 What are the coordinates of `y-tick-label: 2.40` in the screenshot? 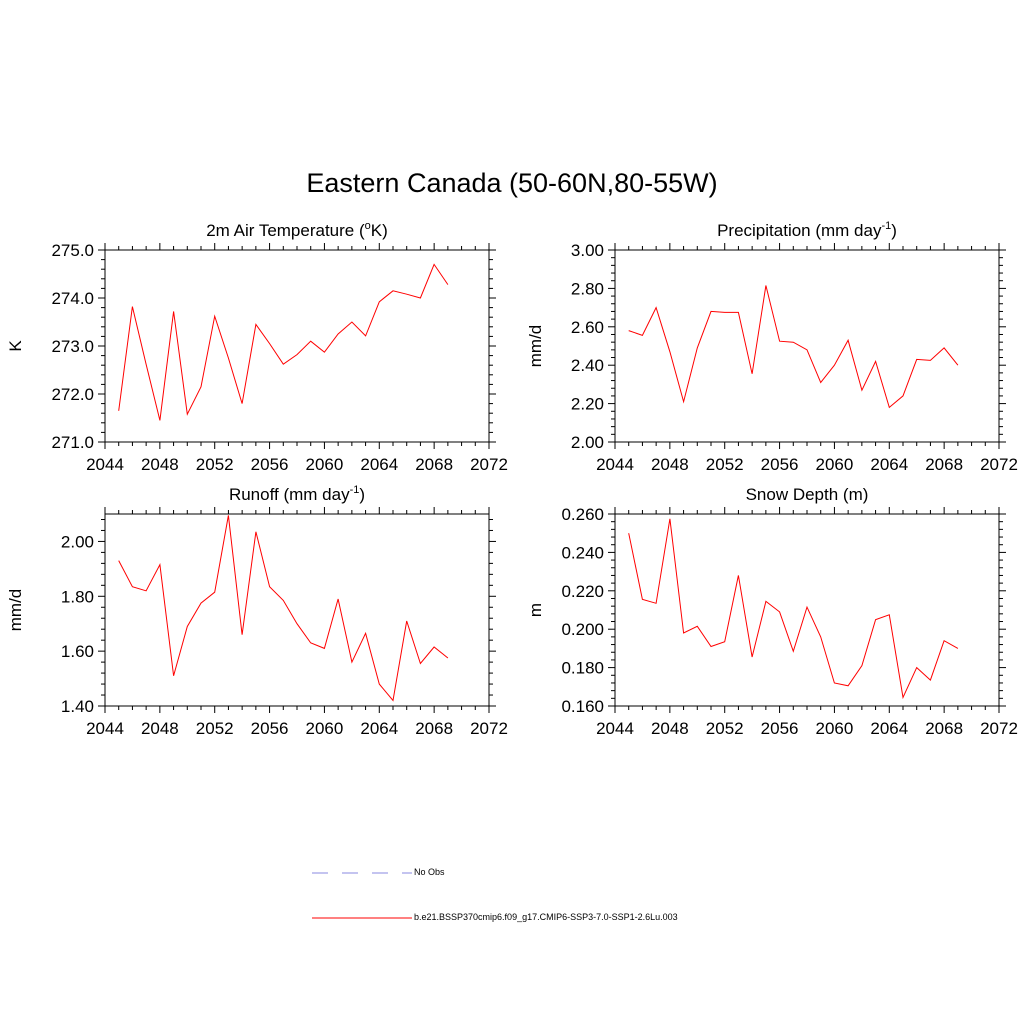 It's located at (587, 365).